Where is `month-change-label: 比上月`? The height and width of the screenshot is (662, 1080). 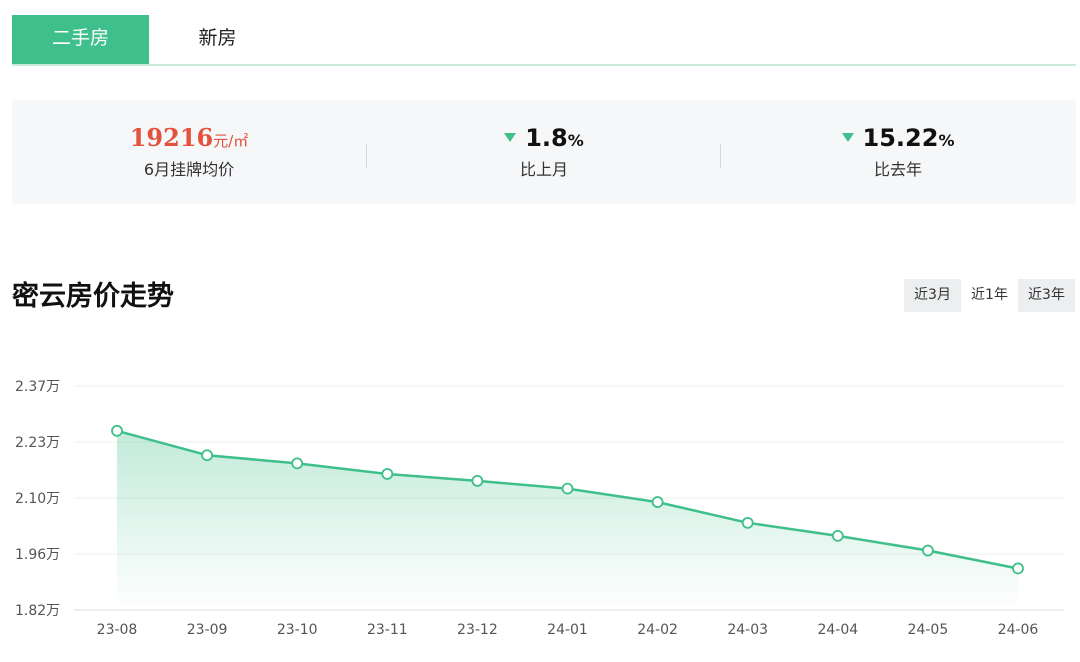
month-change-label: 比上月 is located at coordinates (543, 169).